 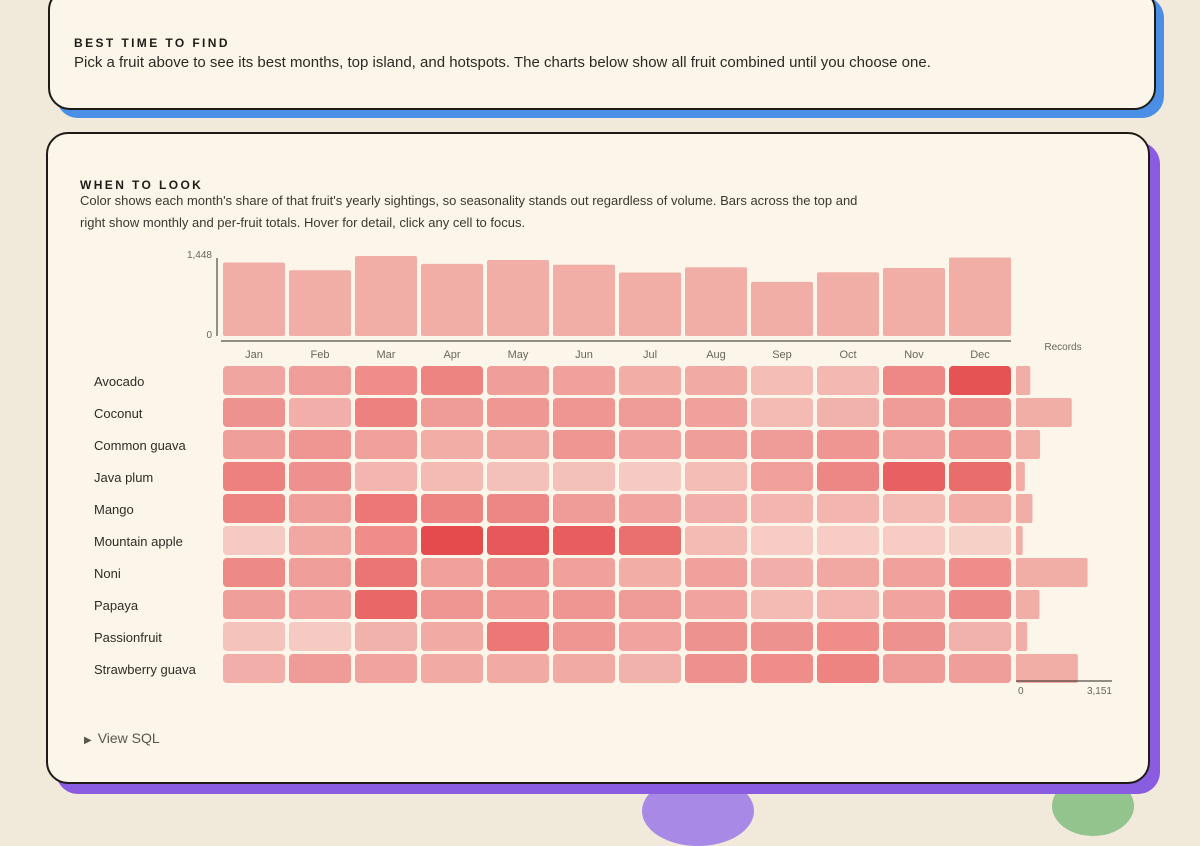 I want to click on heatmap-cell-java-plum-oct, so click(x=848, y=476).